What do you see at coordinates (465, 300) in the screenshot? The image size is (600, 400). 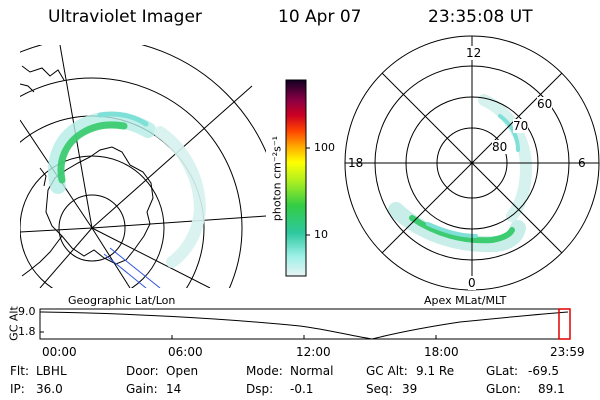 I see `right-map-caption: Apex MLat/MLT` at bounding box center [465, 300].